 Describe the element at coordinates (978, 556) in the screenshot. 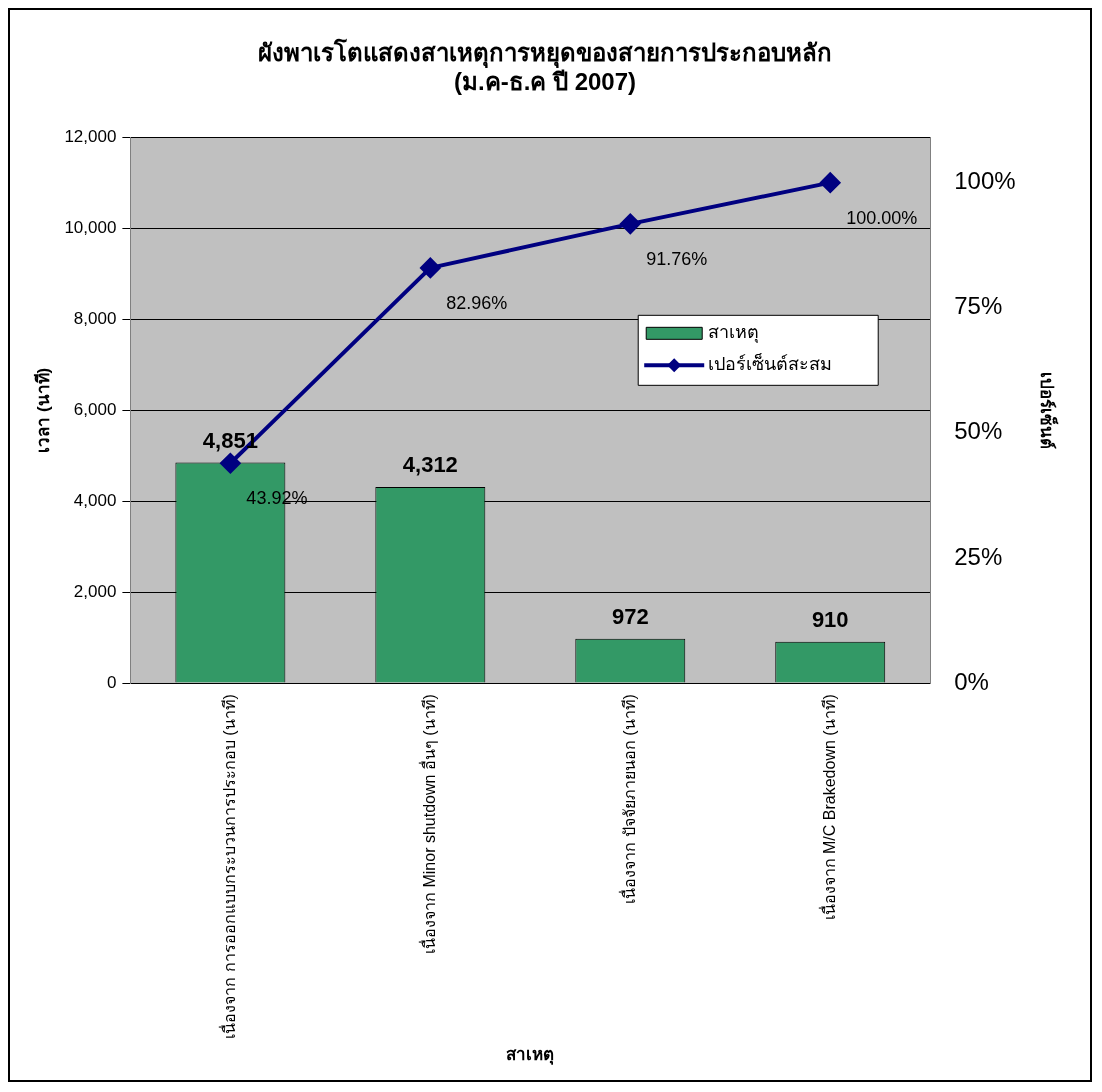

I see `y2-tick-label: 25%` at that location.